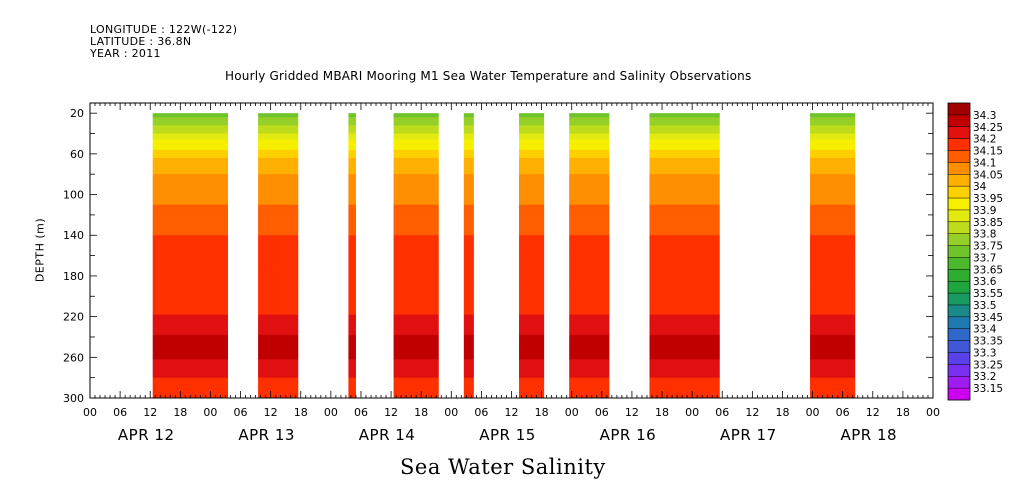  I want to click on colorbar-label: 33.3, so click(984, 353).